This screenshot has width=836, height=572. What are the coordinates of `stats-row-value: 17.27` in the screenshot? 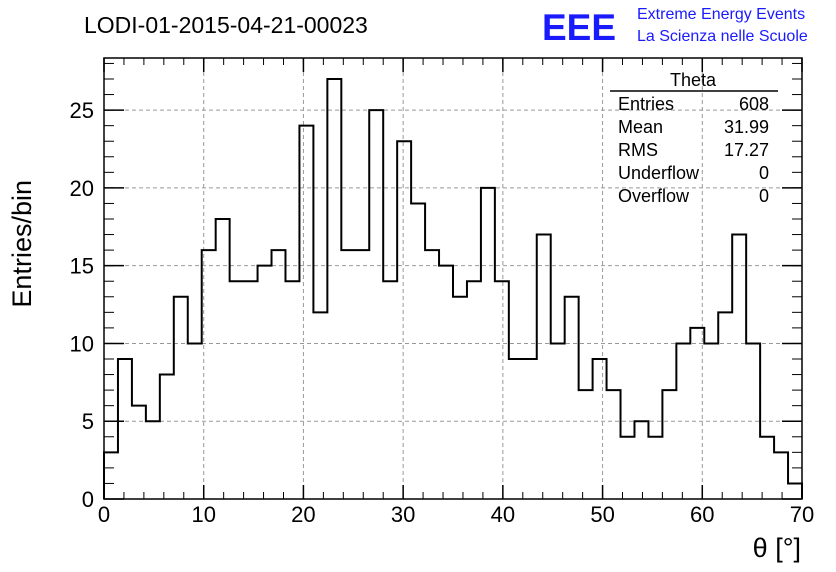 It's located at (746, 150).